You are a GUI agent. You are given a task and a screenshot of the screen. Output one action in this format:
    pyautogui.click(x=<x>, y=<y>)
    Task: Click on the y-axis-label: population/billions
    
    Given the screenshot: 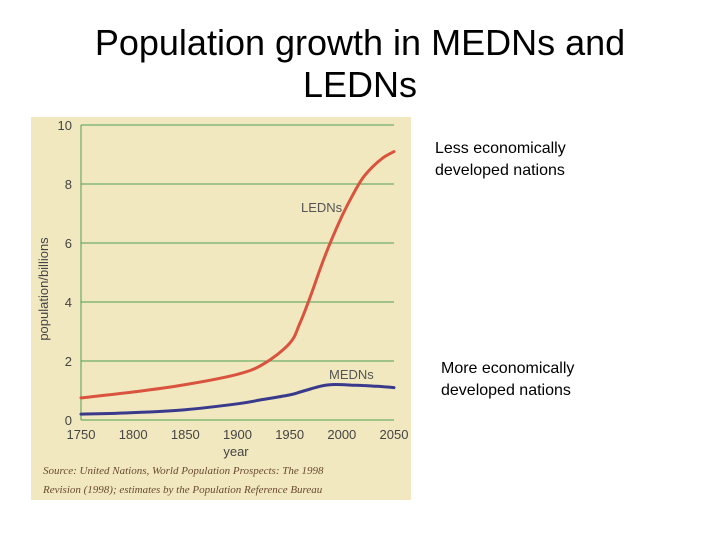 What is the action you would take?
    pyautogui.click(x=43, y=289)
    